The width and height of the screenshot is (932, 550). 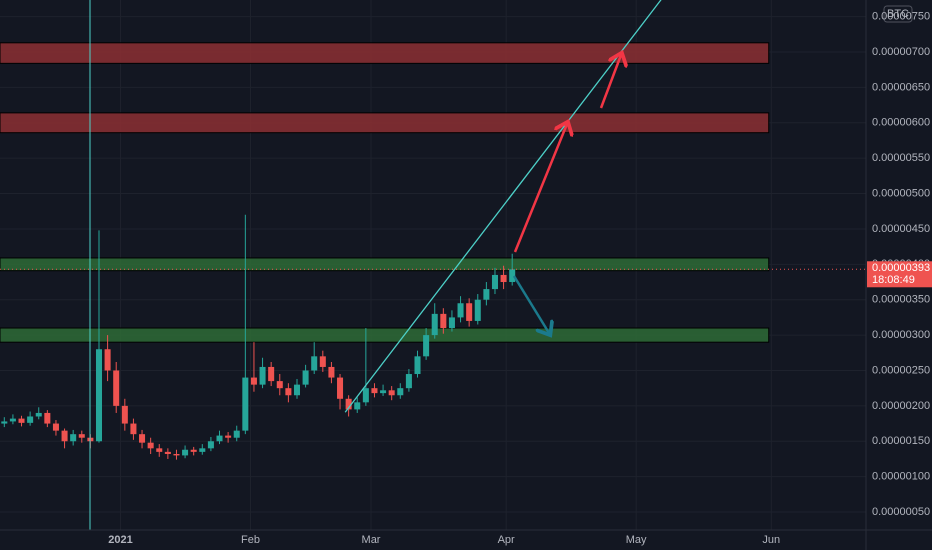 I want to click on y-tick-label: 0.00000450, so click(x=901, y=229).